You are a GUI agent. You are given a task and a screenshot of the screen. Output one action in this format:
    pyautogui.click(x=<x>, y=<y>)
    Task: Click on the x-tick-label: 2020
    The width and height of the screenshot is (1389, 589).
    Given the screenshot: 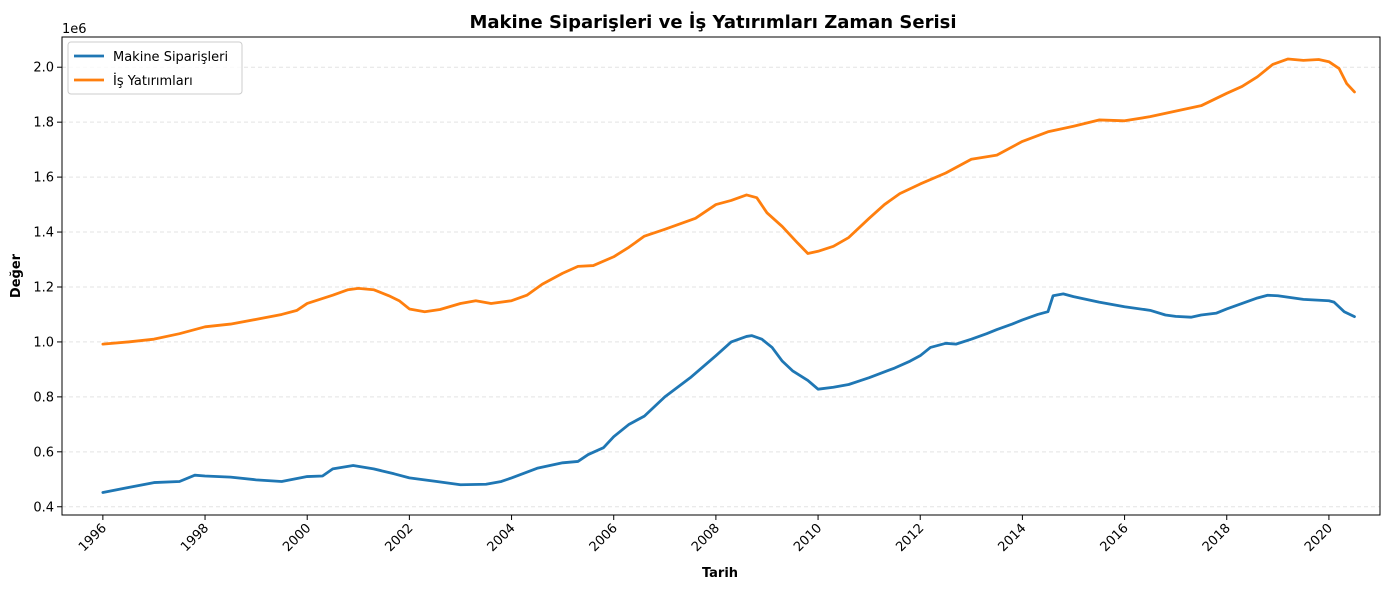 What is the action you would take?
    pyautogui.click(x=1319, y=538)
    